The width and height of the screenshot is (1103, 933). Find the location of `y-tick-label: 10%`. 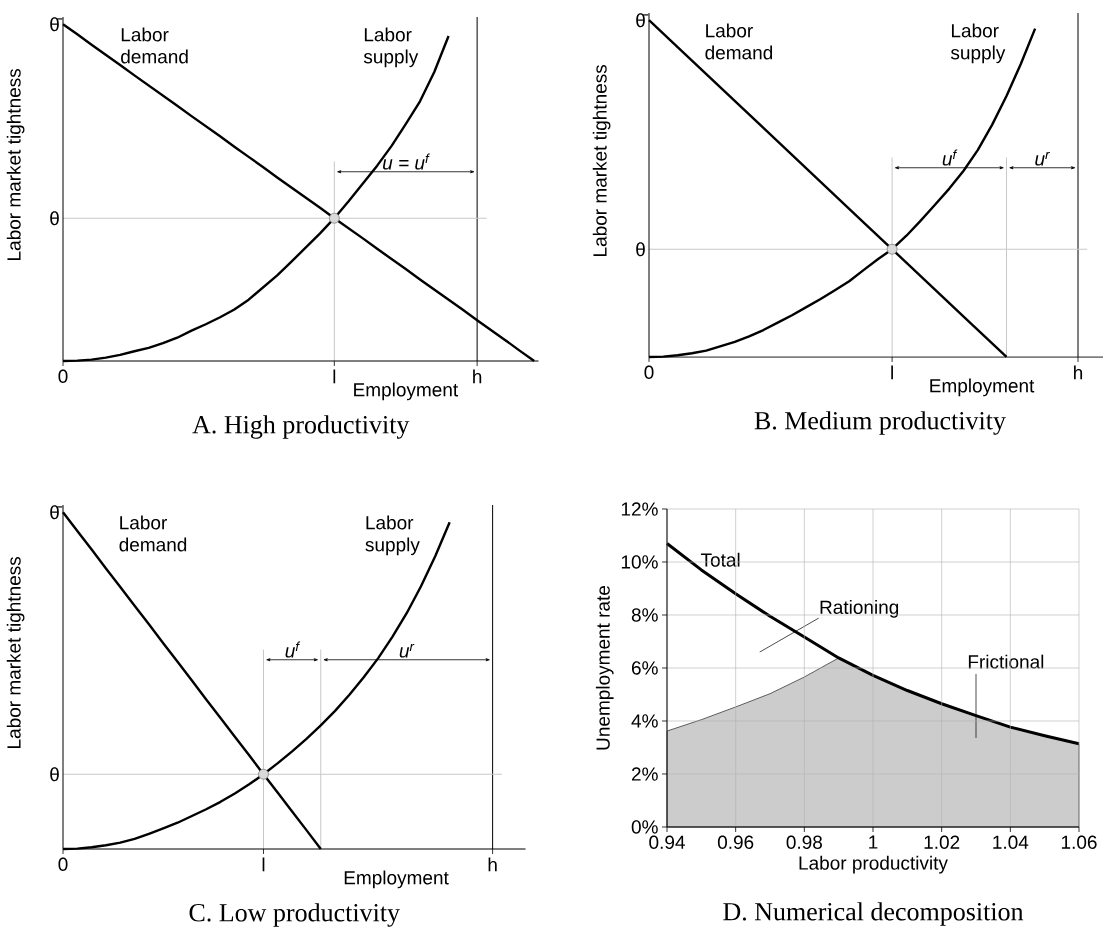

y-tick-label: 10% is located at coordinates (639, 562).